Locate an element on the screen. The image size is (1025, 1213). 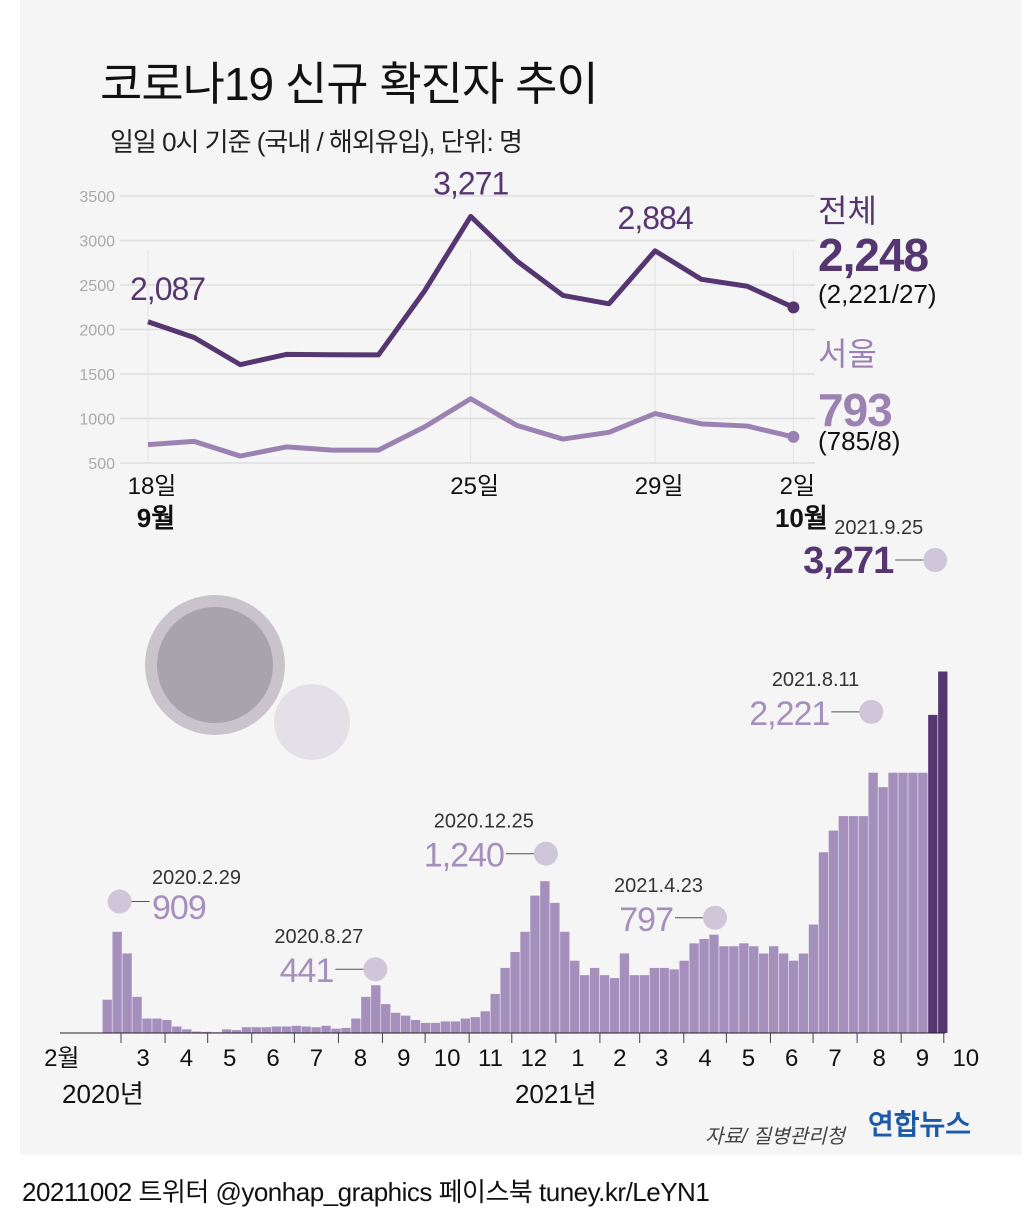
data-label: 3,271 is located at coordinates (470, 183).